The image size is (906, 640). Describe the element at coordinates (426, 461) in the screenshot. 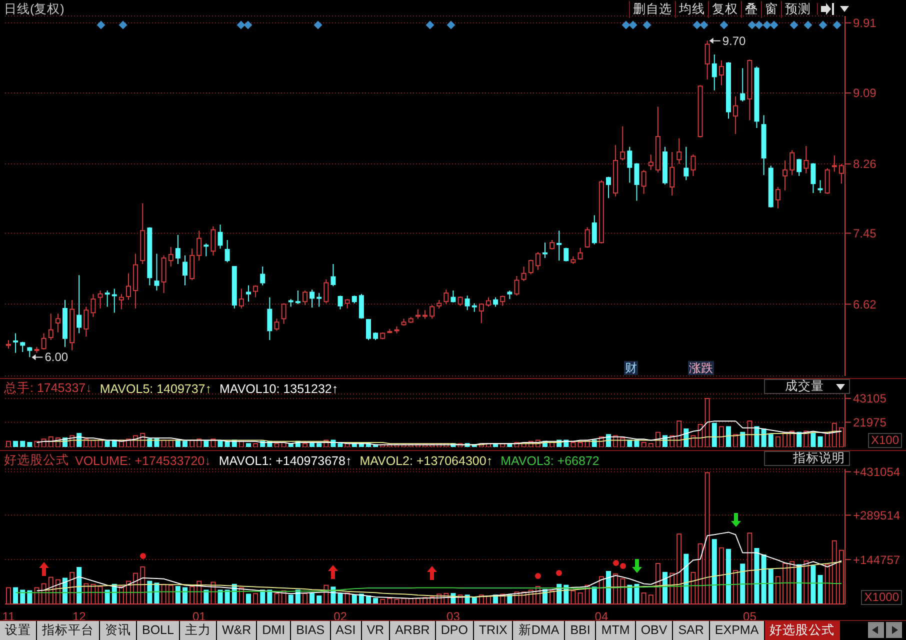

I see `text: MAVOL2: +137064300↑` at that location.